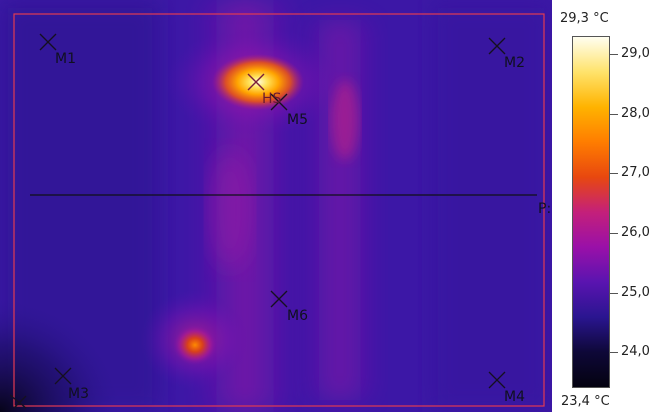 The height and width of the screenshot is (412, 657). What do you see at coordinates (584, 18) in the screenshot?
I see `scale-max-label: 29,3 °C` at bounding box center [584, 18].